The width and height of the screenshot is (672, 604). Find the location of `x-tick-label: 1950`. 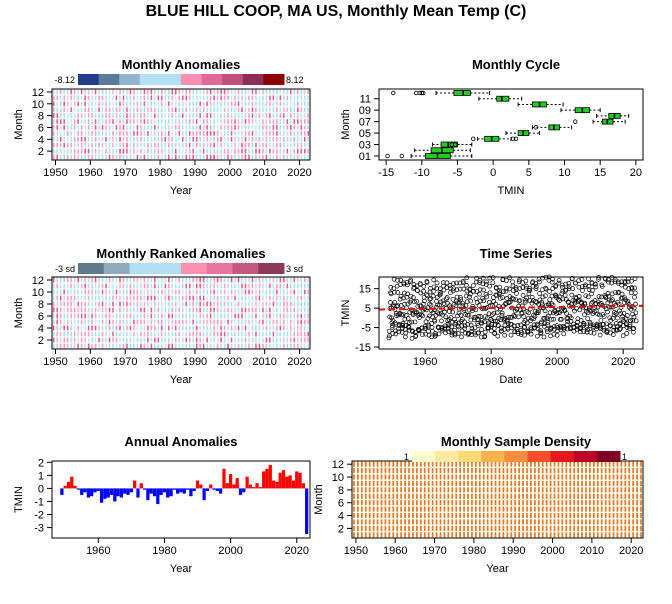

x-tick-label: 1950 is located at coordinates (356, 551).